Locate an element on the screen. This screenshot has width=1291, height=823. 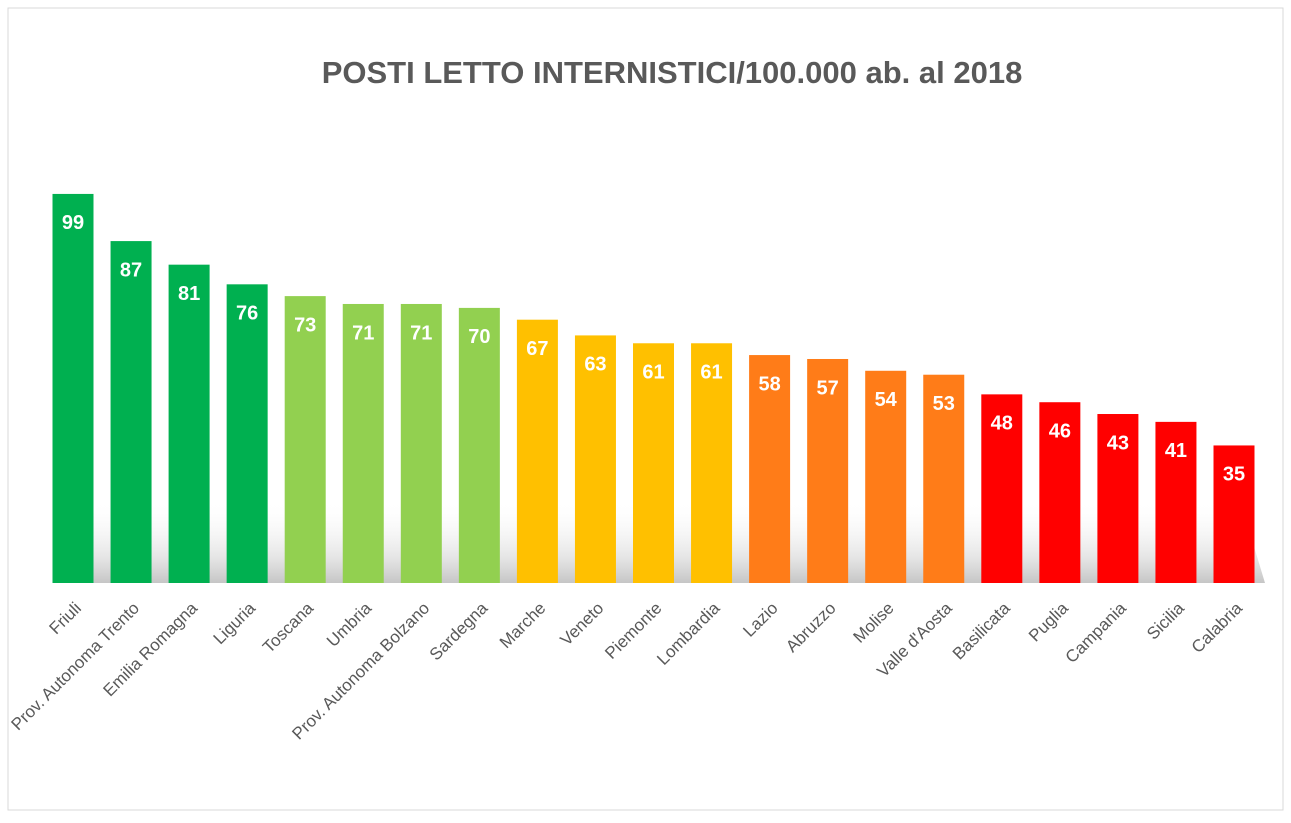
x-tick-label: Sicilia is located at coordinates (1165, 620).